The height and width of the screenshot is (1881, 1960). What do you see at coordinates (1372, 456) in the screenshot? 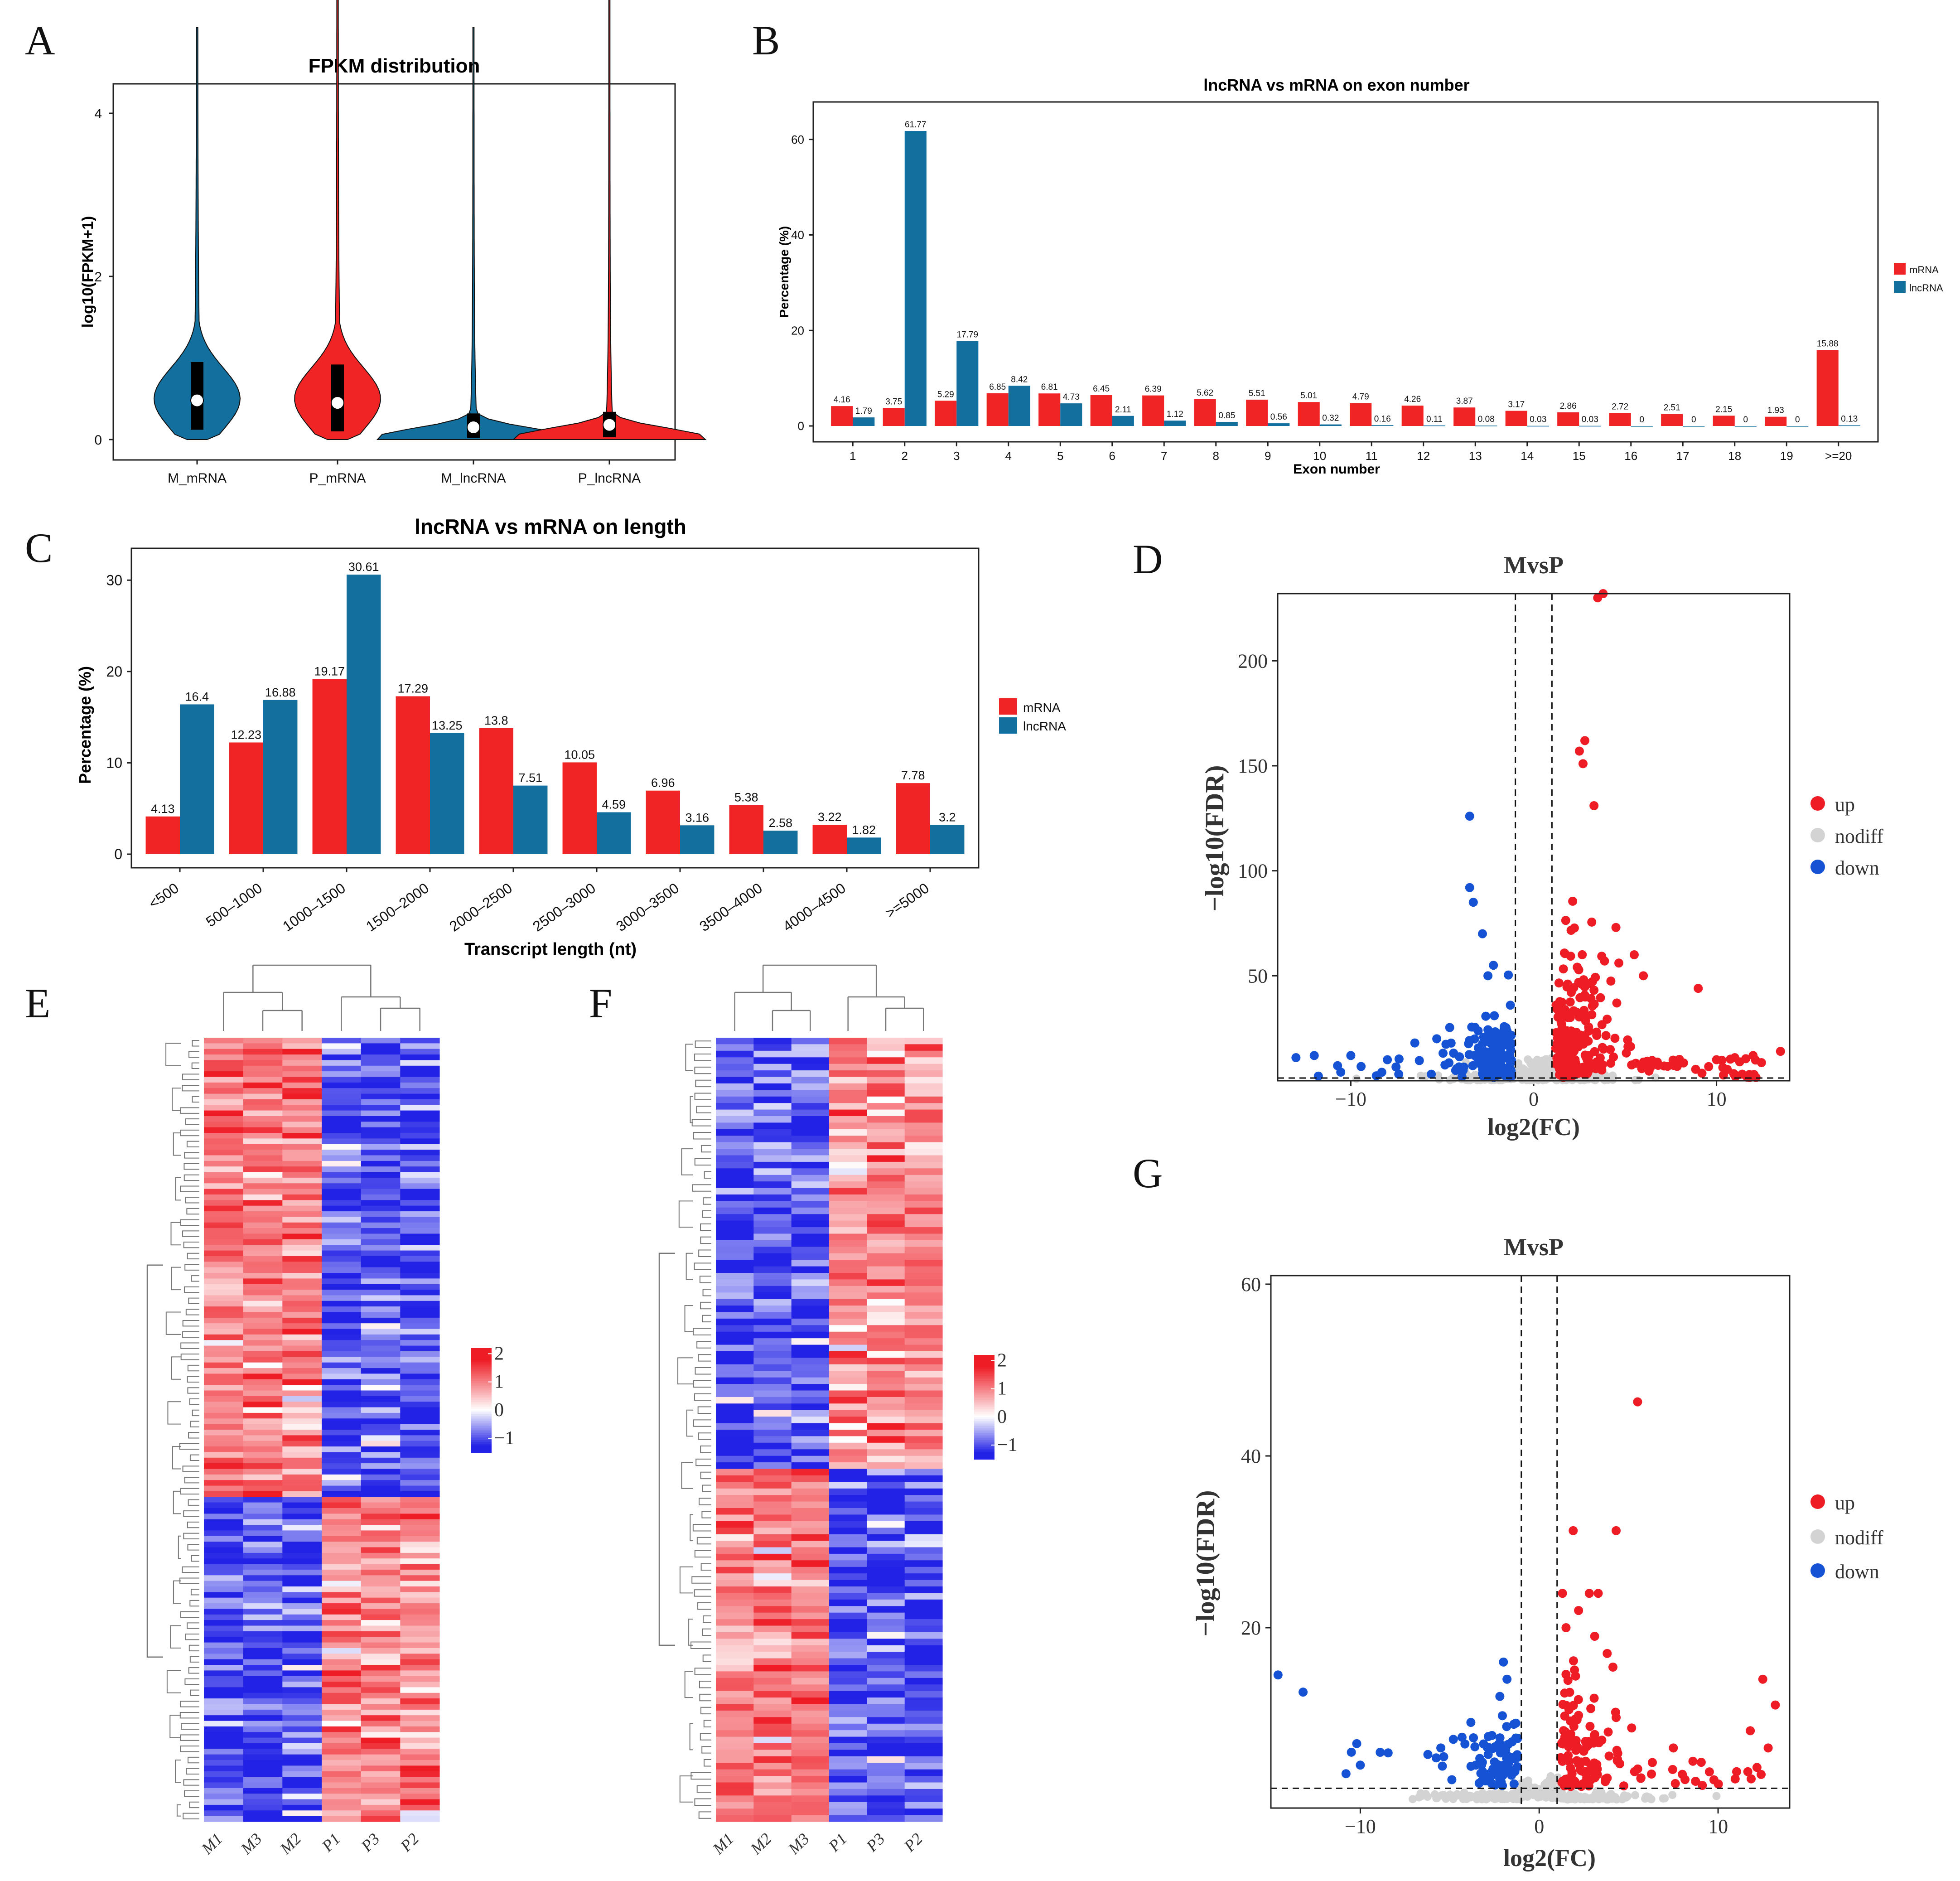
I see `panel-b-xtick-label: 11` at bounding box center [1372, 456].